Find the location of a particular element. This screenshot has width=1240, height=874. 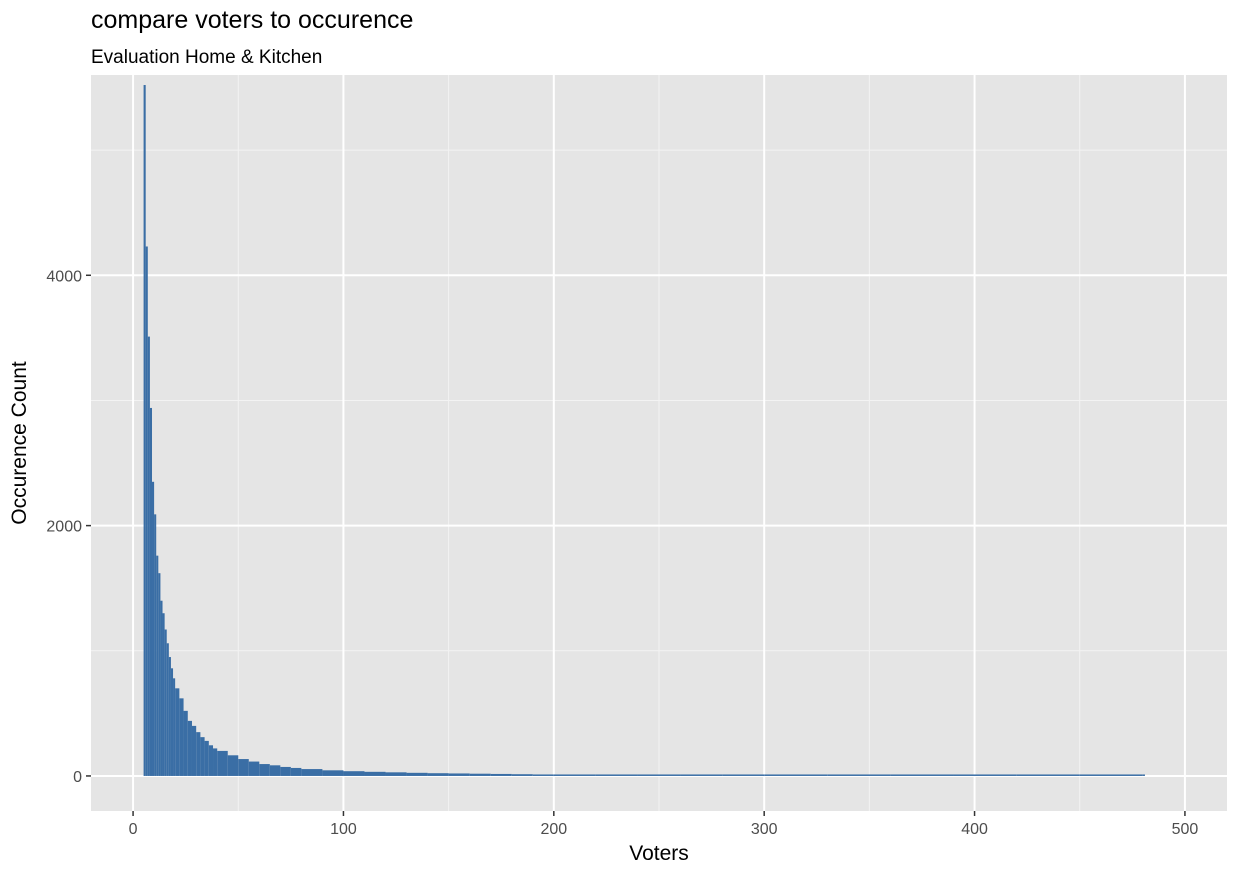

y-tick-label: 0 is located at coordinates (77, 777).